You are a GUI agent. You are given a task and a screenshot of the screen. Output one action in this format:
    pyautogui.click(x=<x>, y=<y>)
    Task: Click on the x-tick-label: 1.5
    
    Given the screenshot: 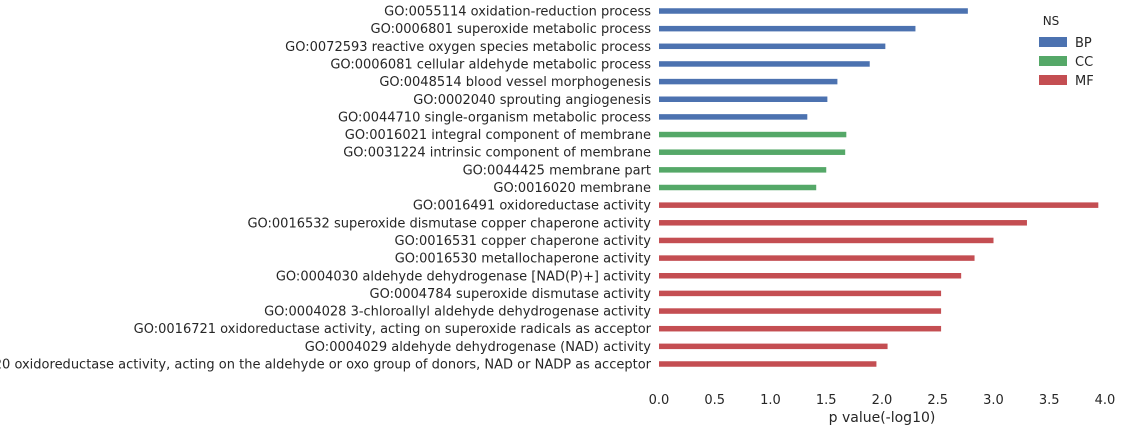 What is the action you would take?
    pyautogui.click(x=826, y=400)
    